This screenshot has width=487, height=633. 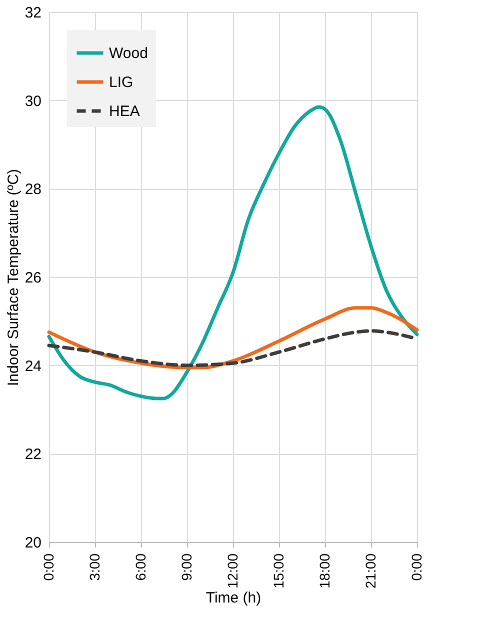 What do you see at coordinates (278, 571) in the screenshot?
I see `x-tick-label: 15:00` at bounding box center [278, 571].